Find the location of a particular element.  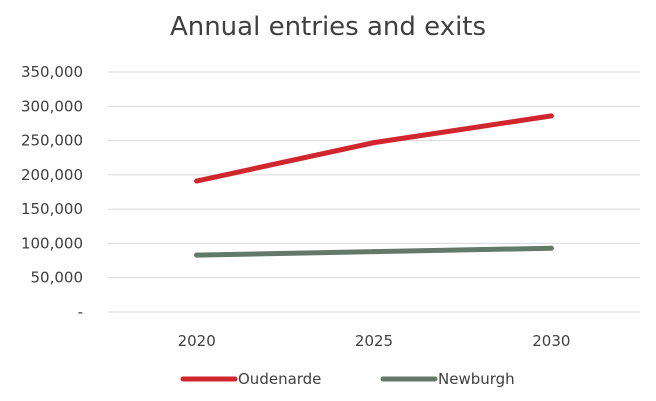

x-tick-label: 2025 is located at coordinates (374, 341).